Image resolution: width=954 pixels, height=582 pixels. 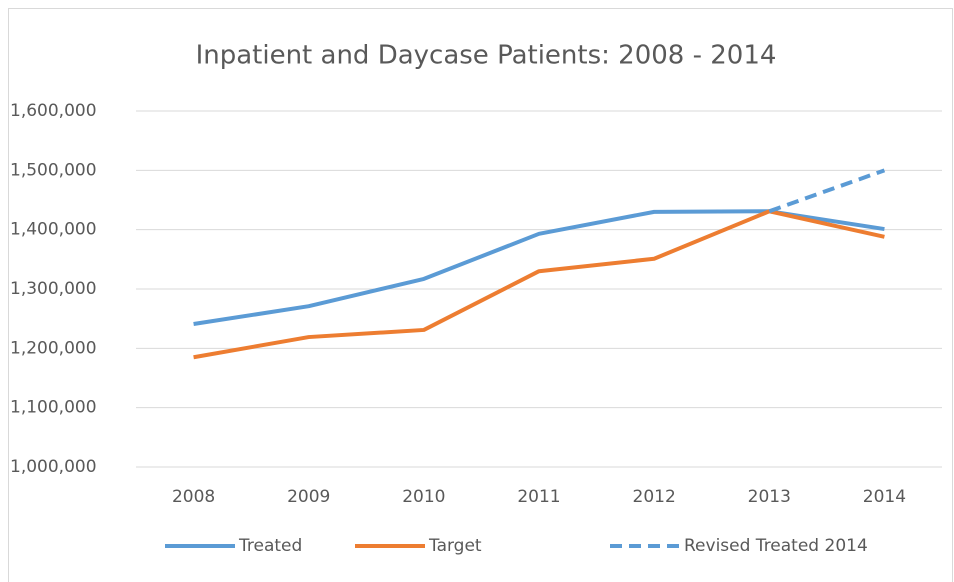 I want to click on legend-label: Treated, so click(x=270, y=546).